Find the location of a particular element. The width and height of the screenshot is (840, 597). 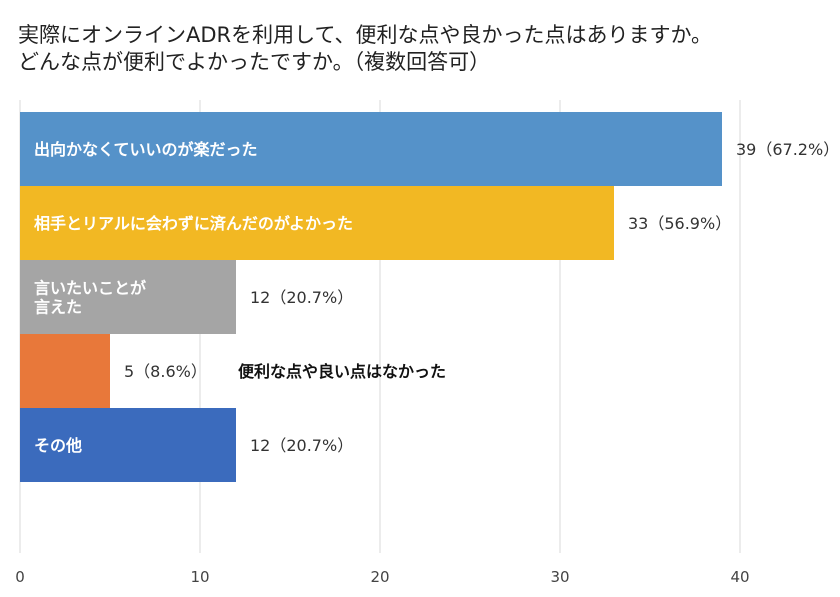

bar-value-label-2: 12（20.7%） is located at coordinates (301, 297).